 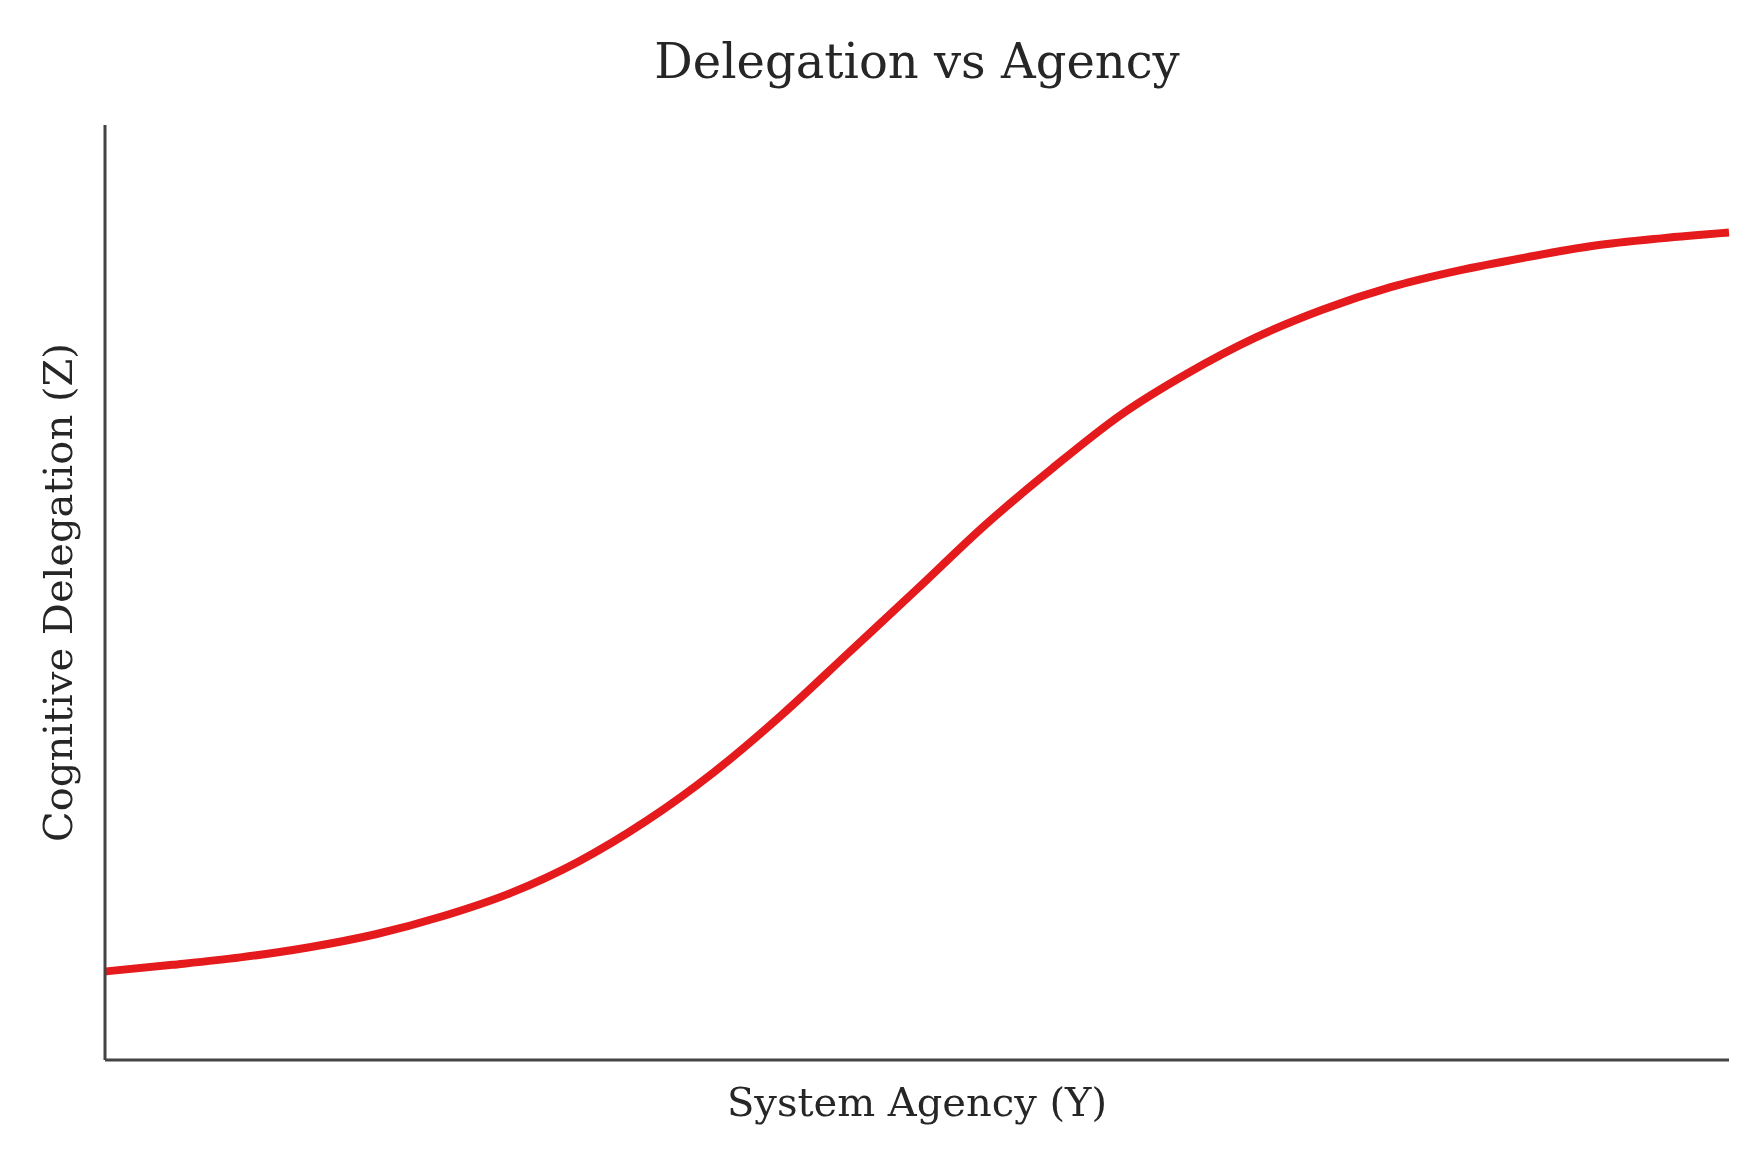 What do you see at coordinates (58, 592) in the screenshot?
I see `y-axis-title: Cognitive Delegation (Z)` at bounding box center [58, 592].